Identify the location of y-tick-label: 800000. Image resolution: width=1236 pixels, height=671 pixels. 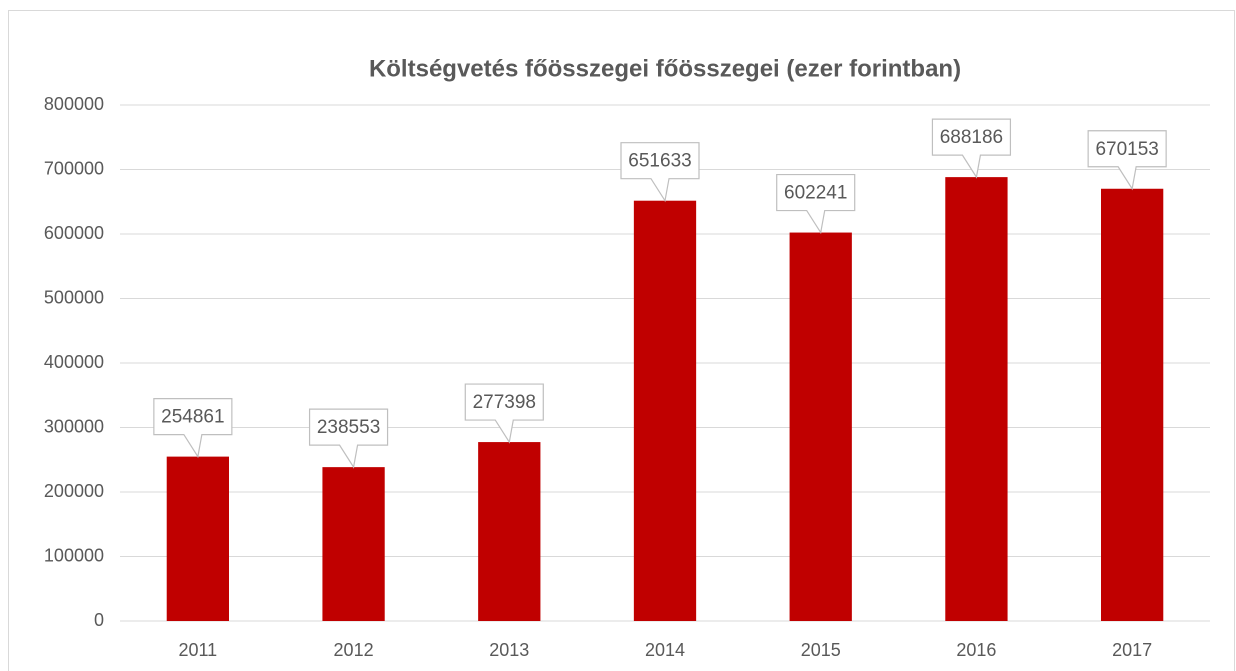
(74, 104).